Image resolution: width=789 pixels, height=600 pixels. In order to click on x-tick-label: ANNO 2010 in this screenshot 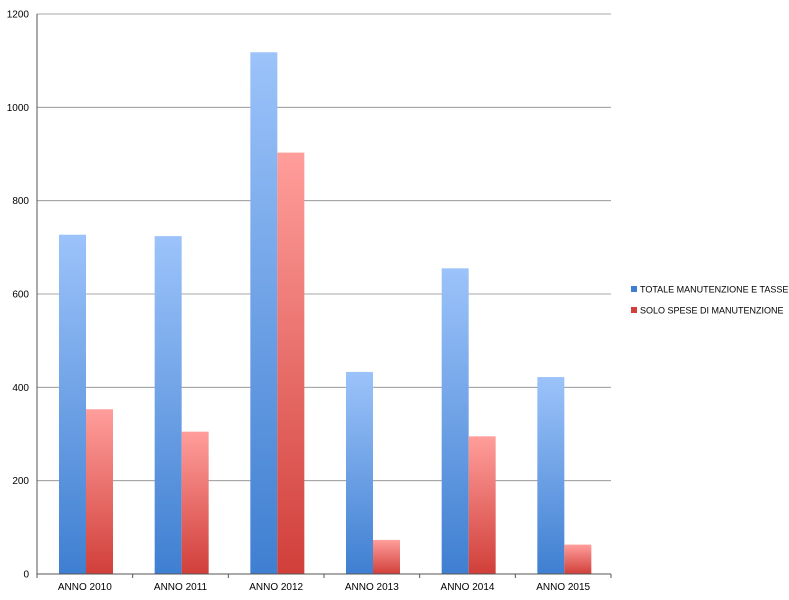, I will do `click(85, 587)`.